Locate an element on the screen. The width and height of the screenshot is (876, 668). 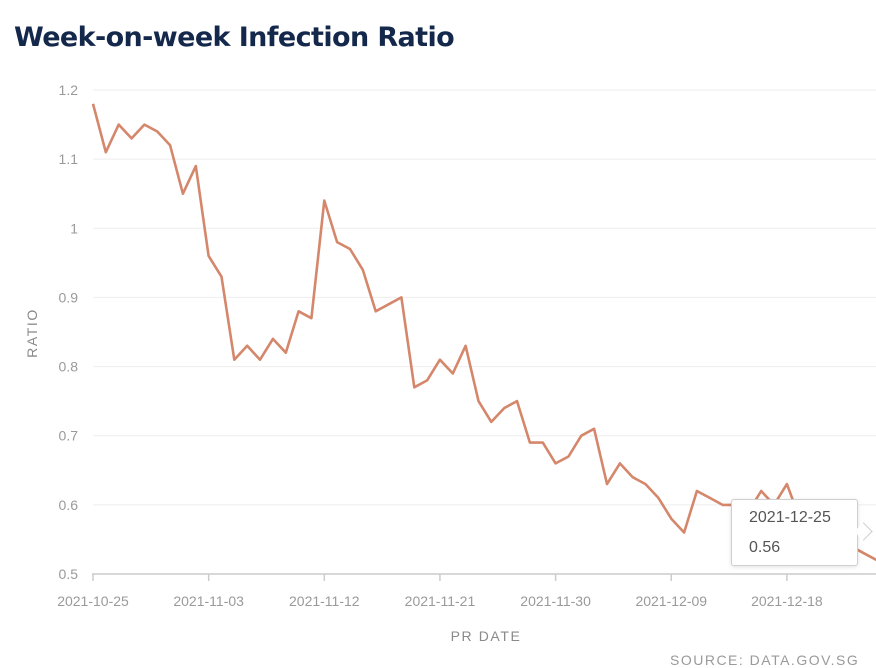
source-credit: SOURCE: DATA.GOV.SG is located at coordinates (765, 660).